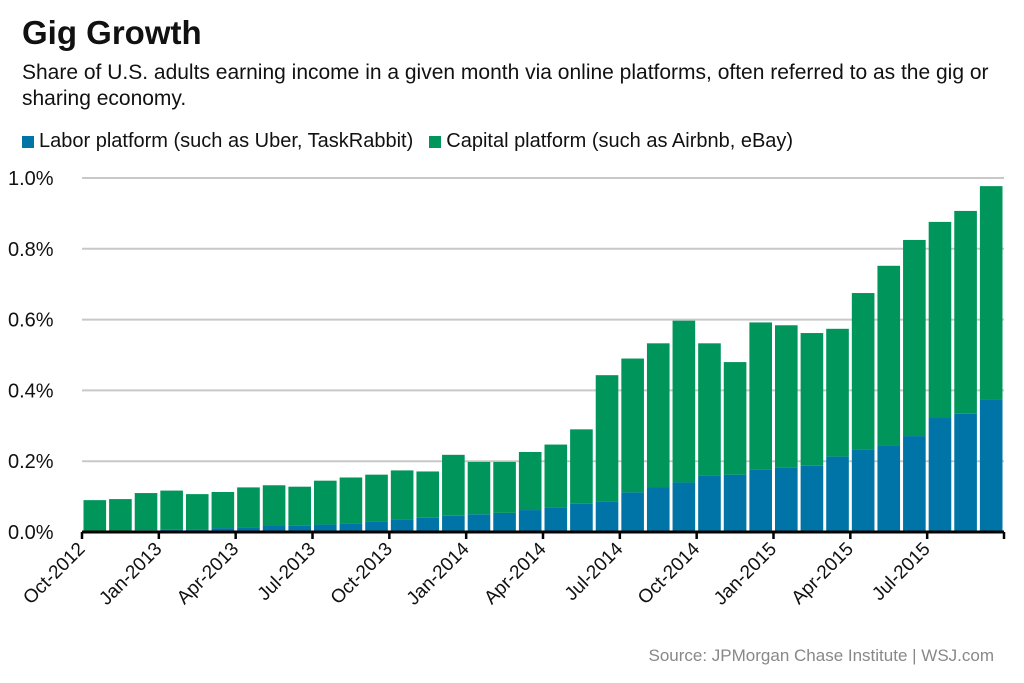 The height and width of the screenshot is (683, 1024). I want to click on legend-swatch-capital, so click(435, 141).